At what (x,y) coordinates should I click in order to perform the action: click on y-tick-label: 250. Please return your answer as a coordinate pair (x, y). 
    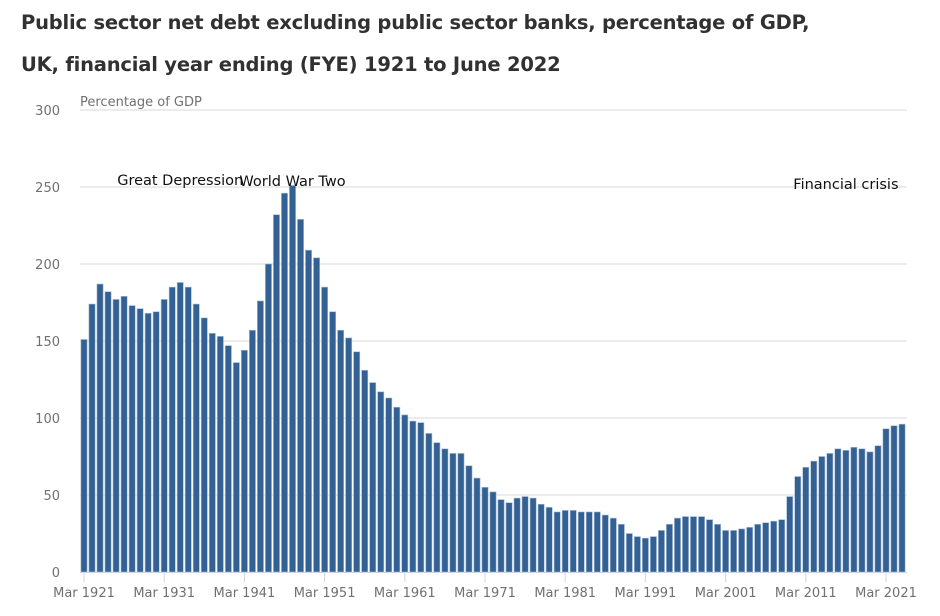
    Looking at the image, I should click on (47, 188).